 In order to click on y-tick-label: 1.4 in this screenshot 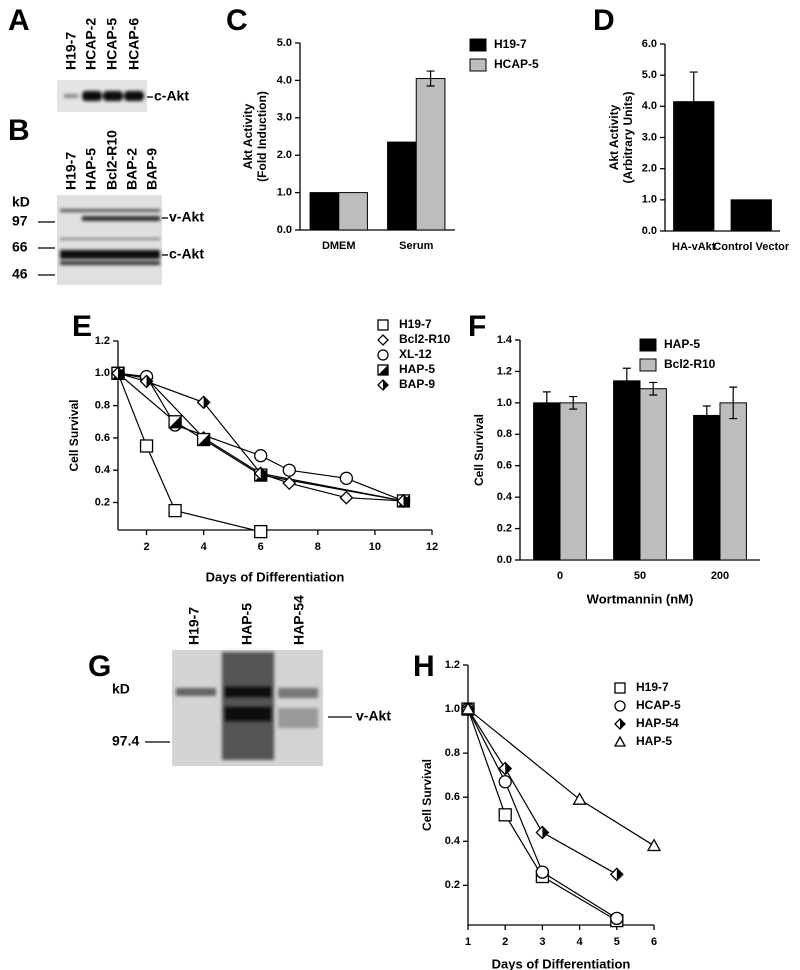, I will do `click(505, 340)`.